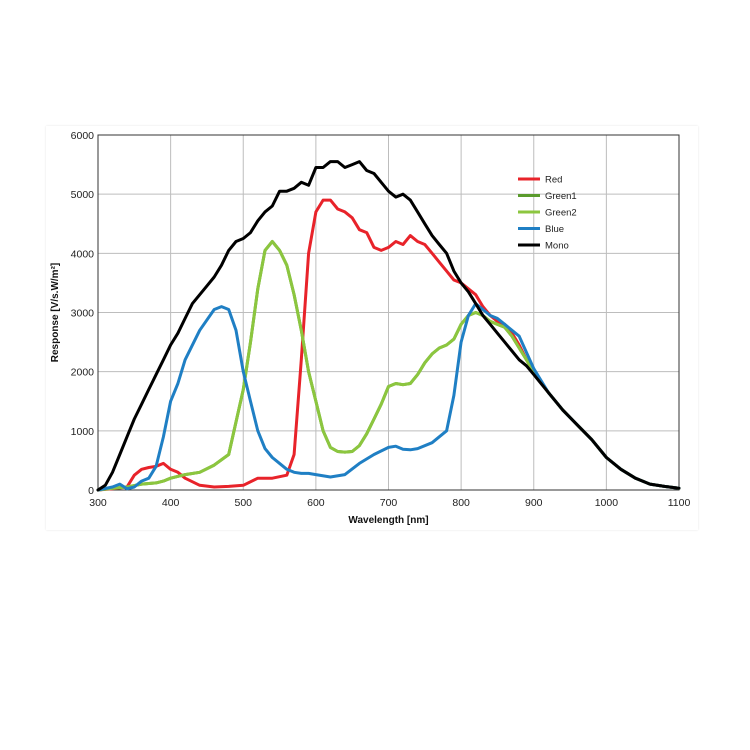 The width and height of the screenshot is (750, 750). I want to click on legend-label-mono: Mono, so click(557, 246).